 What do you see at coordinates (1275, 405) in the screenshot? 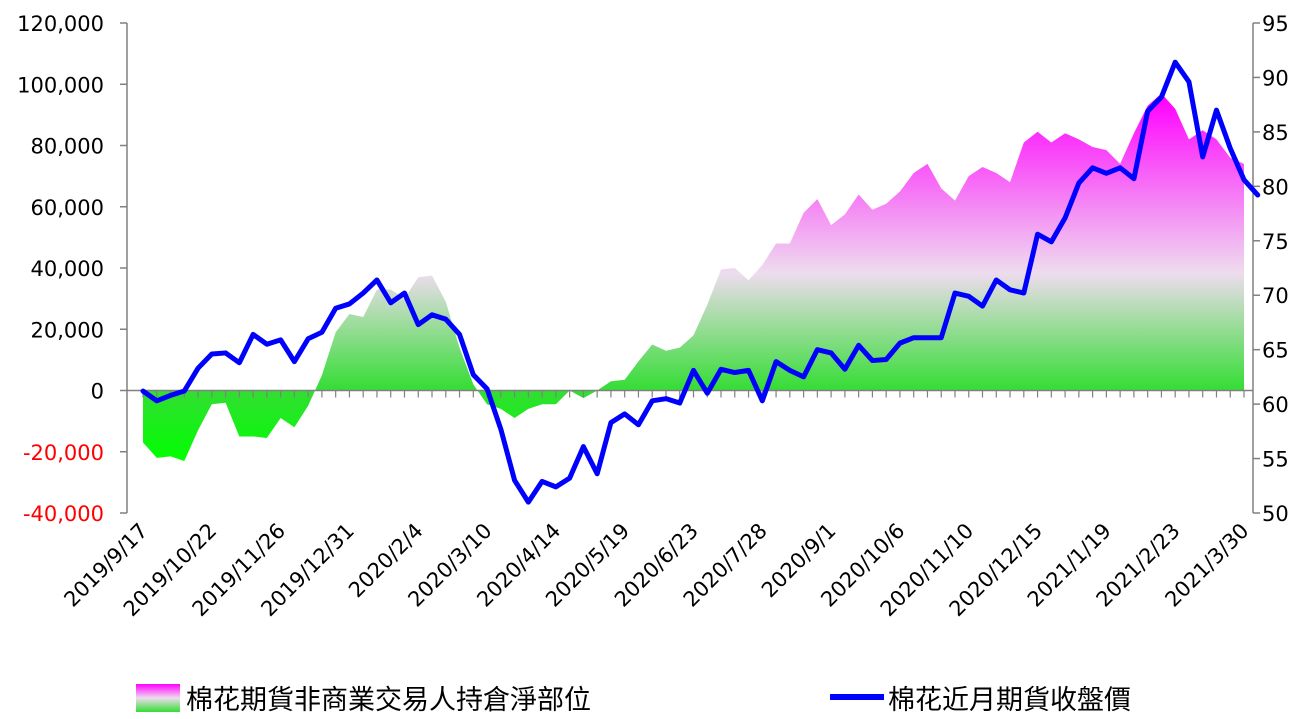
I see `right-tick-label: 60` at bounding box center [1275, 405].